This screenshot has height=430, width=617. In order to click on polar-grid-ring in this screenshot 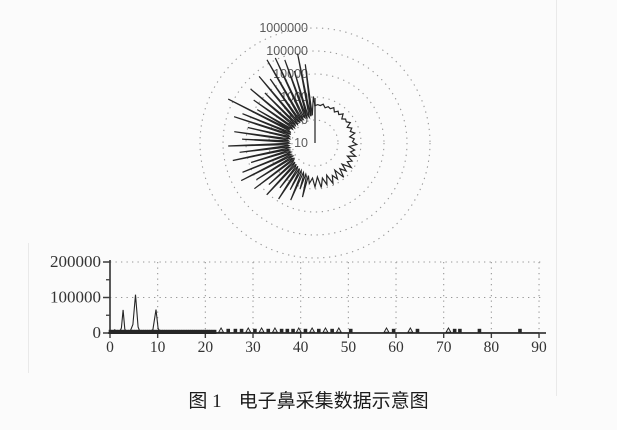, I will do `click(315, 143)`.